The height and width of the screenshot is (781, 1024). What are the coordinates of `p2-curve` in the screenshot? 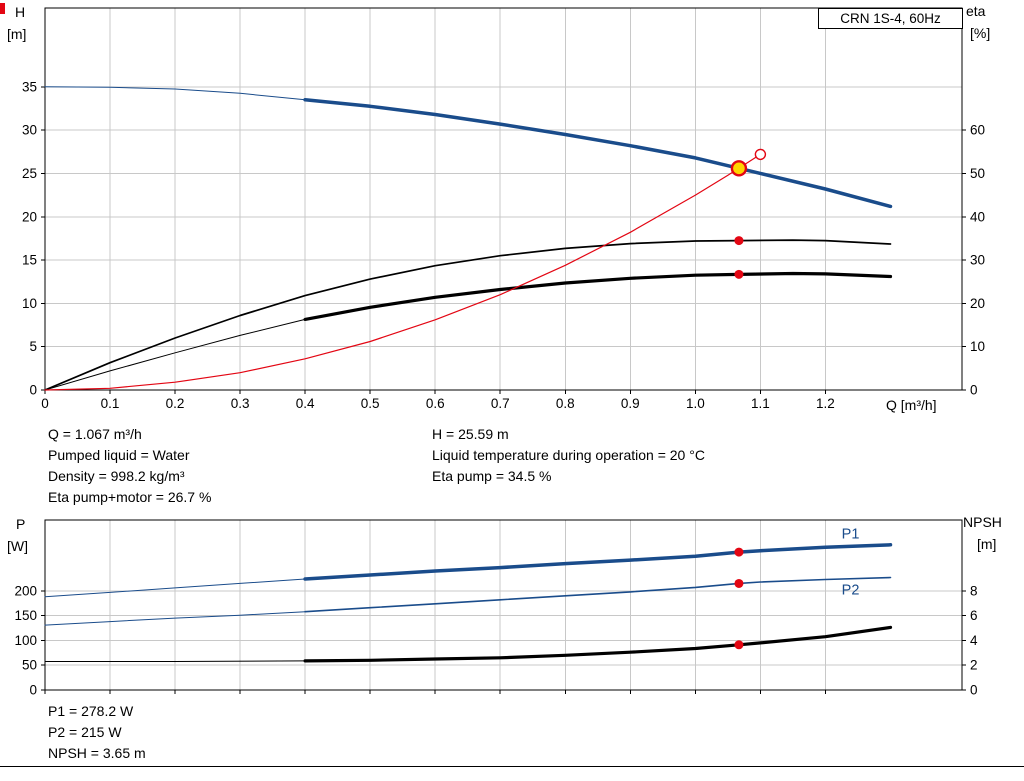 It's located at (598, 594).